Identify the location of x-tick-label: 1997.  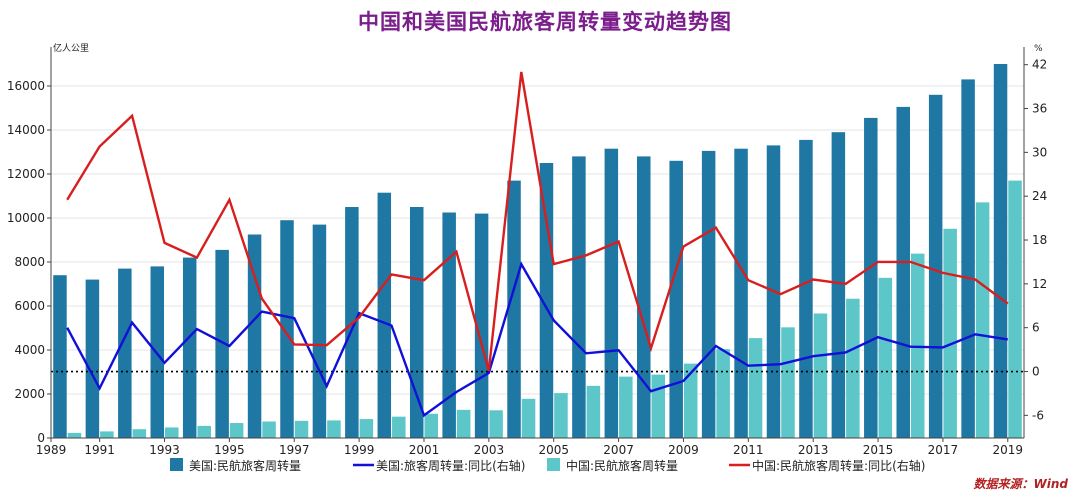
(294, 450).